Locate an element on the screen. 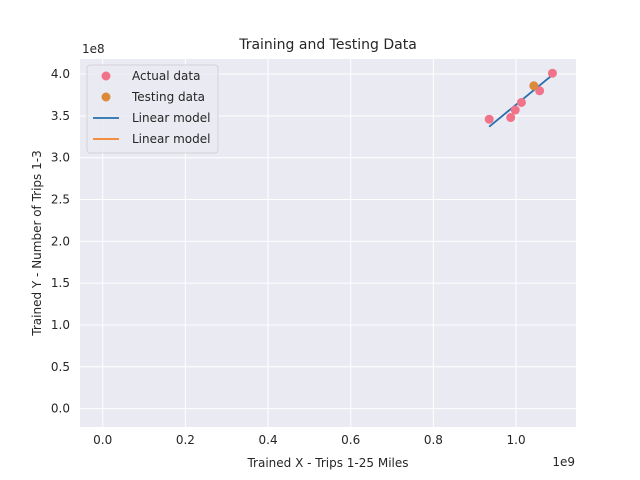 The width and height of the screenshot is (640, 480). y-tick-label: 3.5 is located at coordinates (60, 116).